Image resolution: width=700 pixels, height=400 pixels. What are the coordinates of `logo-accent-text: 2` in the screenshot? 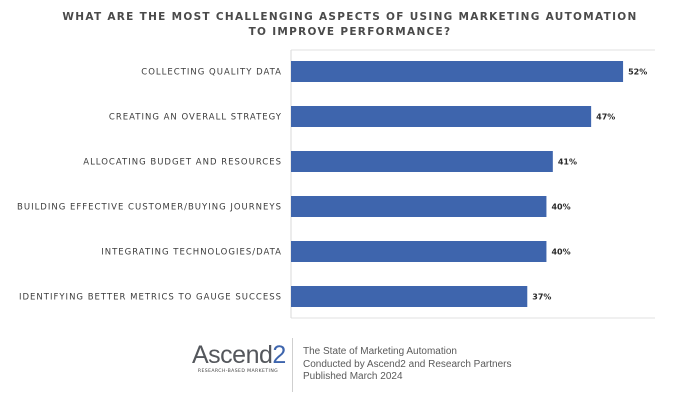 It's located at (279, 355).